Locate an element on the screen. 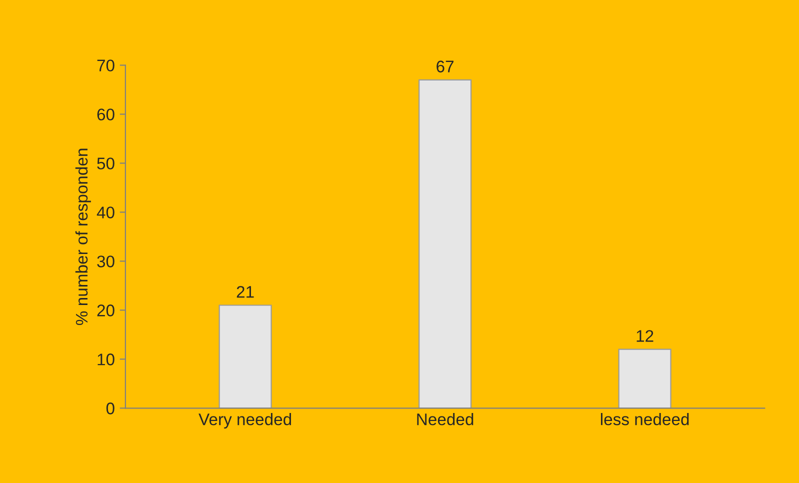 Image resolution: width=799 pixels, height=483 pixels. y-tick-label: 40 is located at coordinates (105, 212).